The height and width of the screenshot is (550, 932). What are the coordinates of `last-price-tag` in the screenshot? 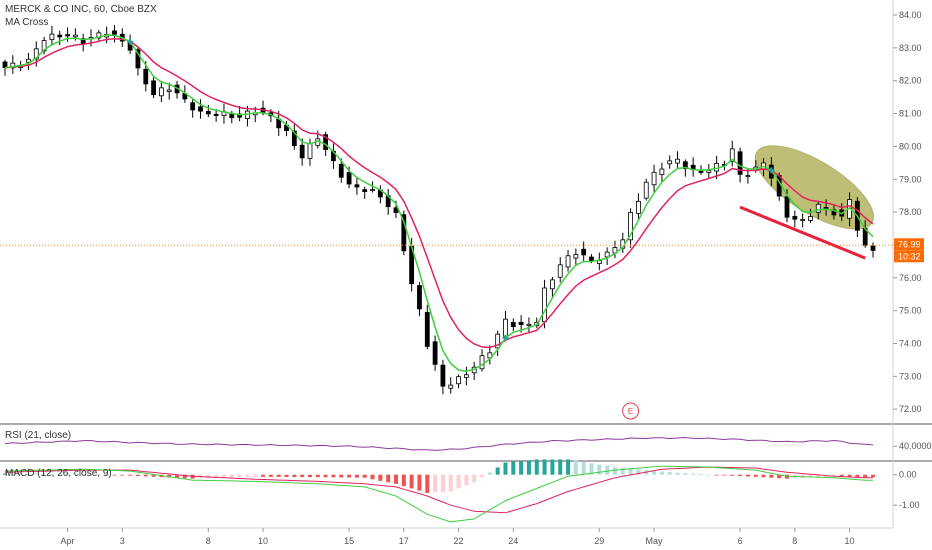 It's located at (909, 244).